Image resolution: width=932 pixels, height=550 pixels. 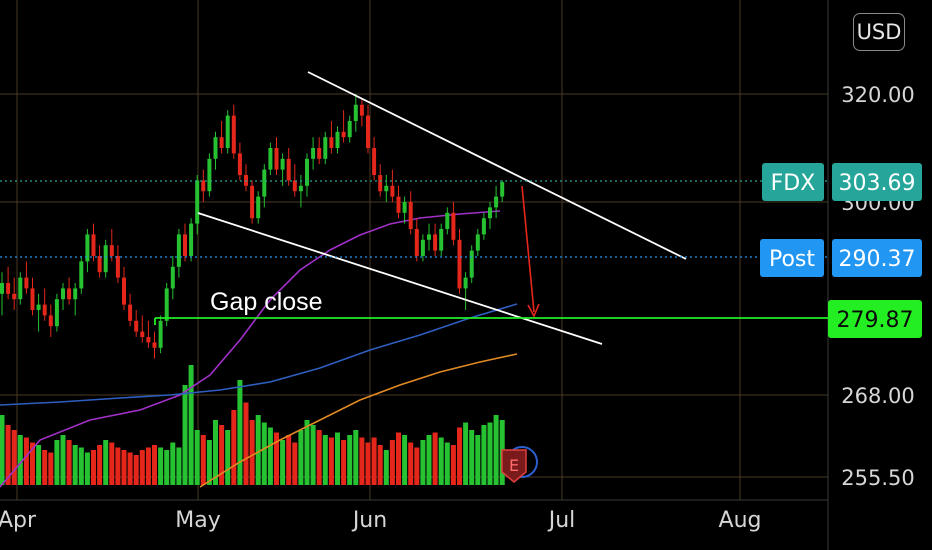 What do you see at coordinates (266, 302) in the screenshot?
I see `gap-close-annotation: Gap close` at bounding box center [266, 302].